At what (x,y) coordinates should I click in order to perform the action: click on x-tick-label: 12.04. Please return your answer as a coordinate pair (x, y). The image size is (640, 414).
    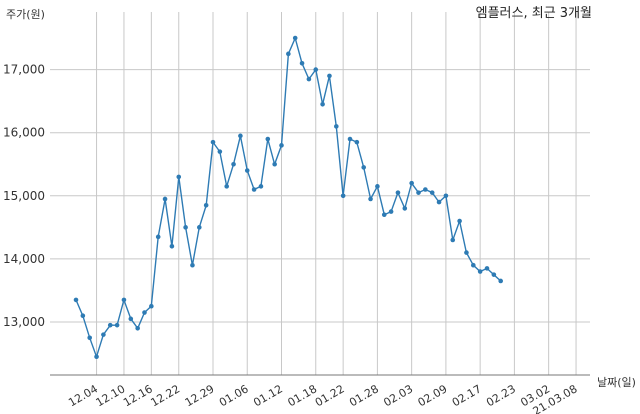
    Looking at the image, I should click on (83, 395).